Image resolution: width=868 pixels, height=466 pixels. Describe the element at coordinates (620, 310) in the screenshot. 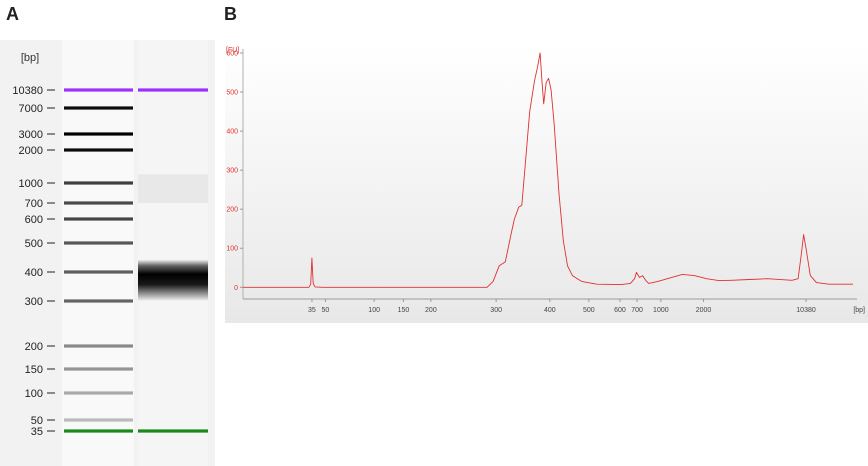

I see `x-tick-label: 600` at that location.